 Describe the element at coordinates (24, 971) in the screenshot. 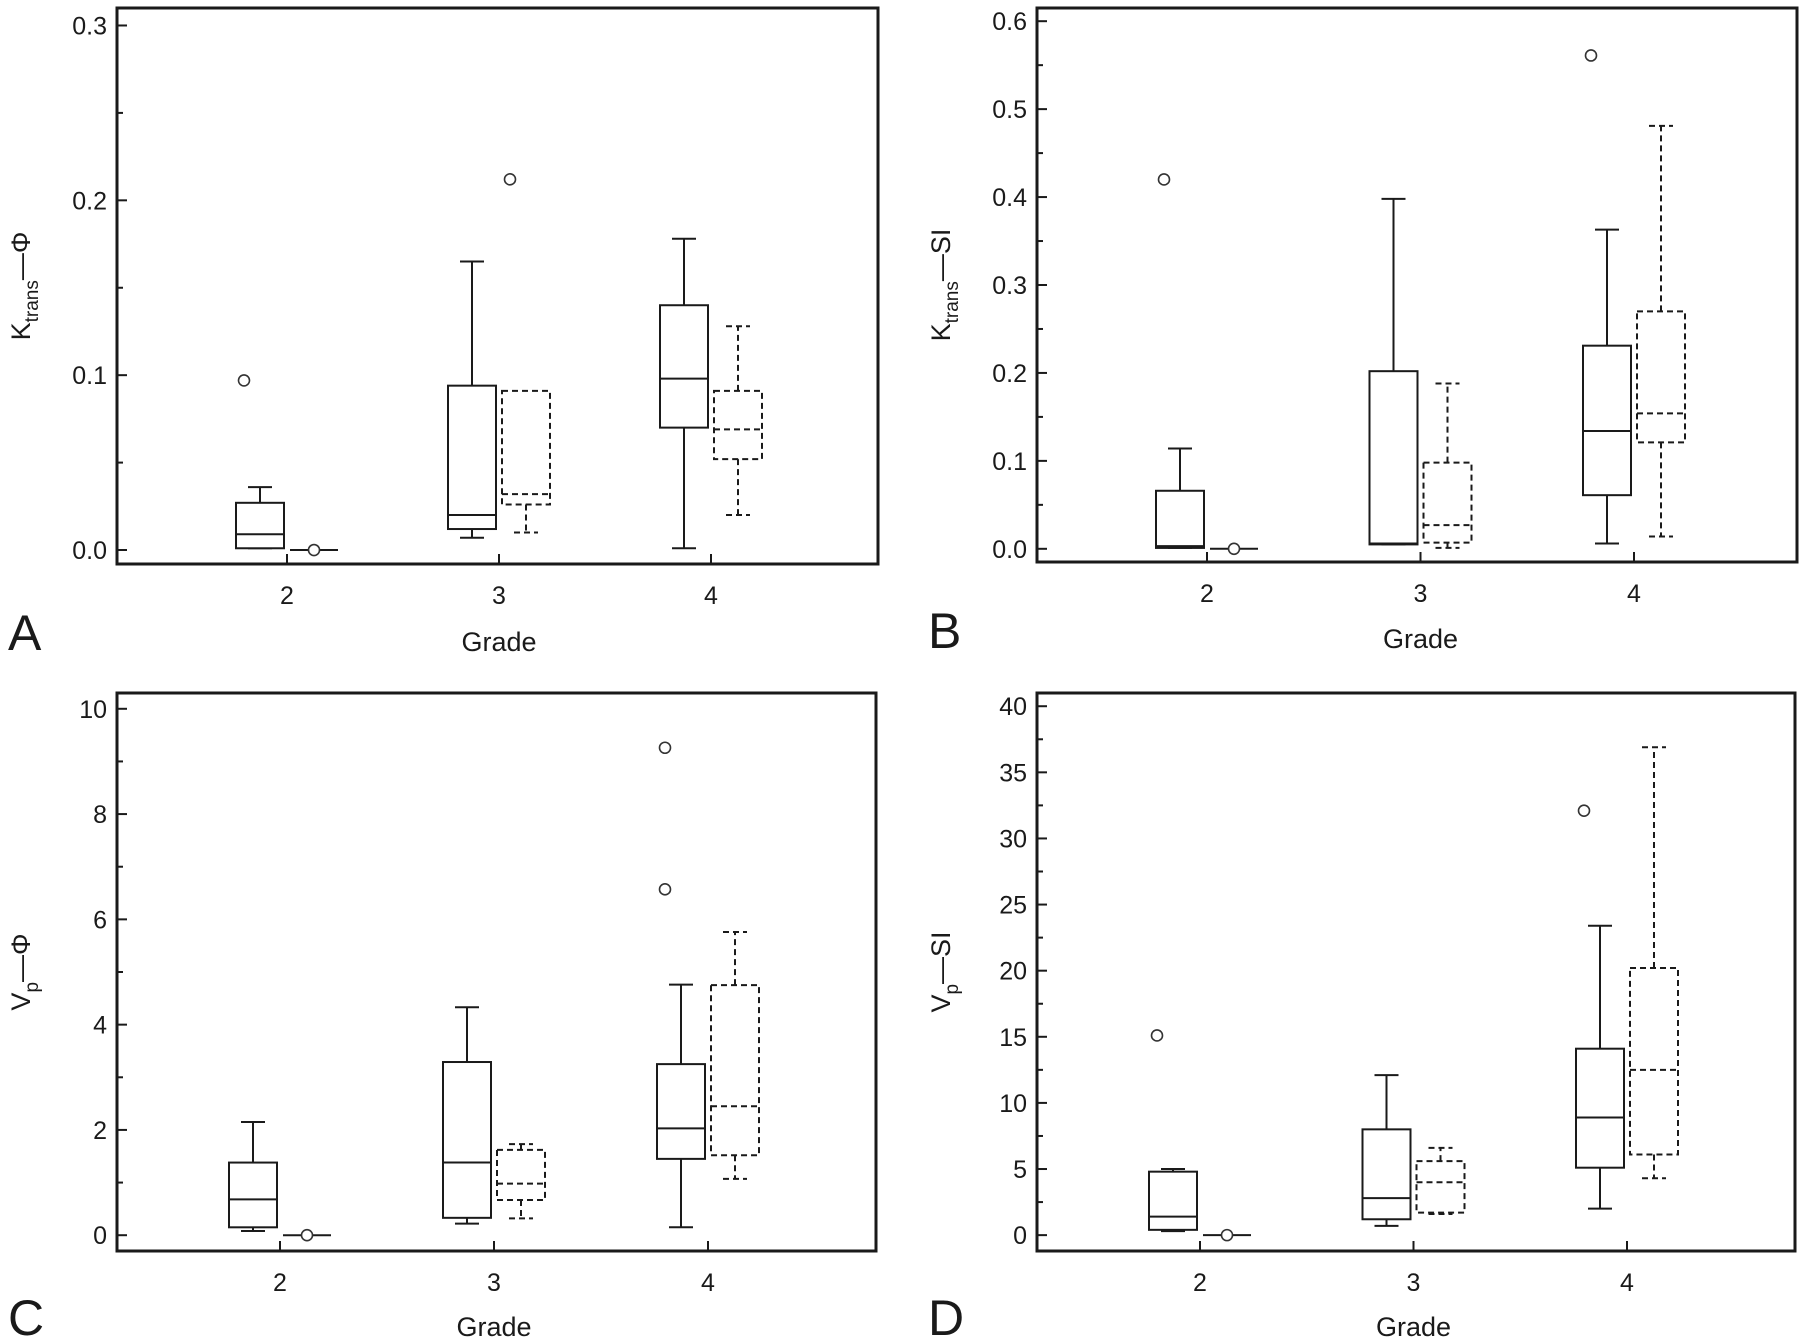

I see `y-axis-title: Vp—Φ` at that location.